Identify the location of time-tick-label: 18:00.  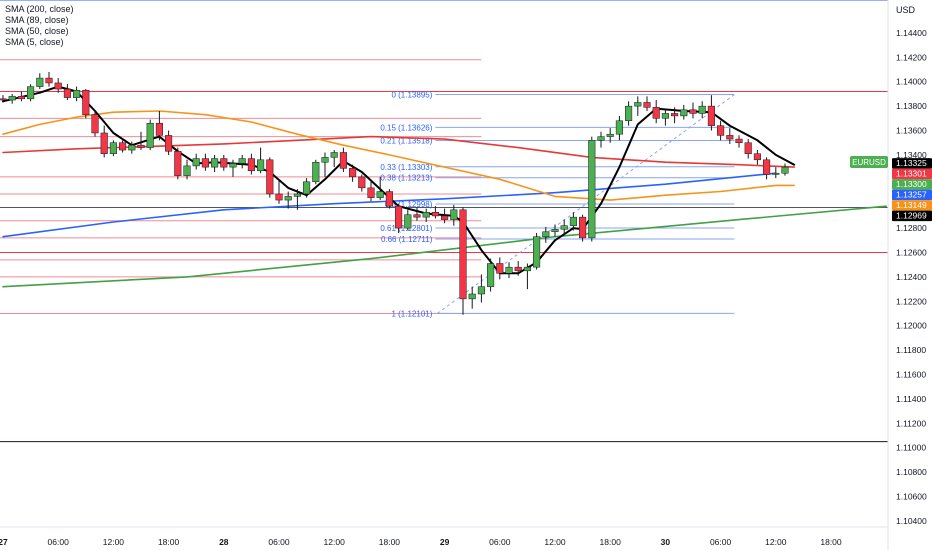
(169, 542).